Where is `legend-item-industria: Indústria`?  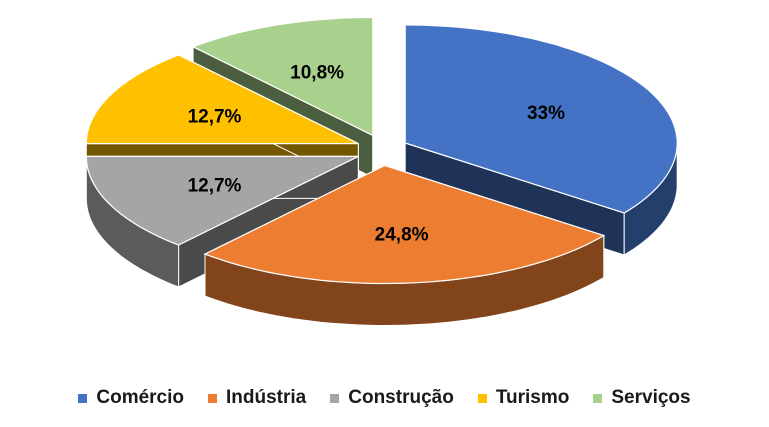 legend-item-industria: Indústria is located at coordinates (257, 398).